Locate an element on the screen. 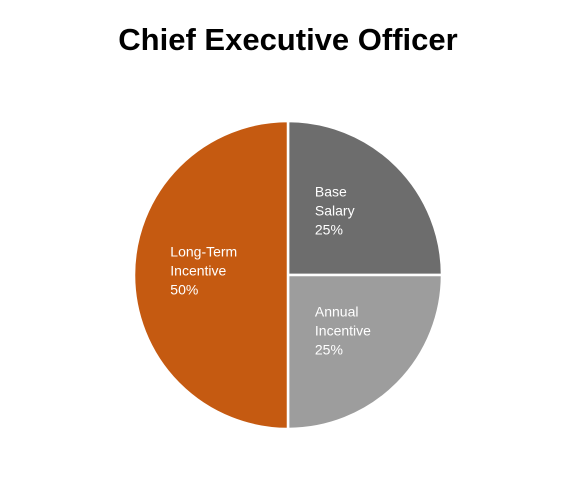 The width and height of the screenshot is (576, 480). slice-label: Base Salary 25% is located at coordinates (360, 211).